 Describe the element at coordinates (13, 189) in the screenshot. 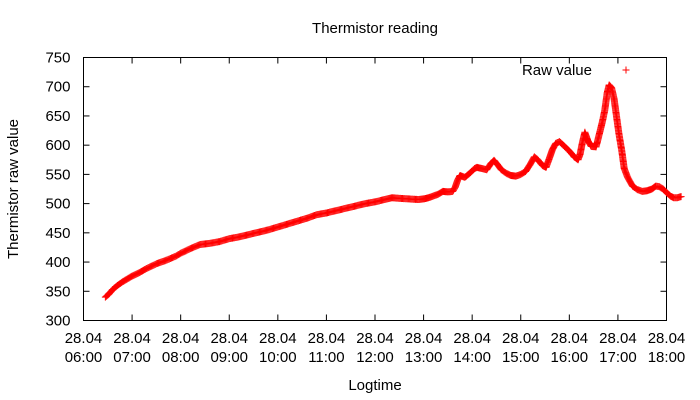

I see `y-axis-label: Thermistor raw value` at that location.